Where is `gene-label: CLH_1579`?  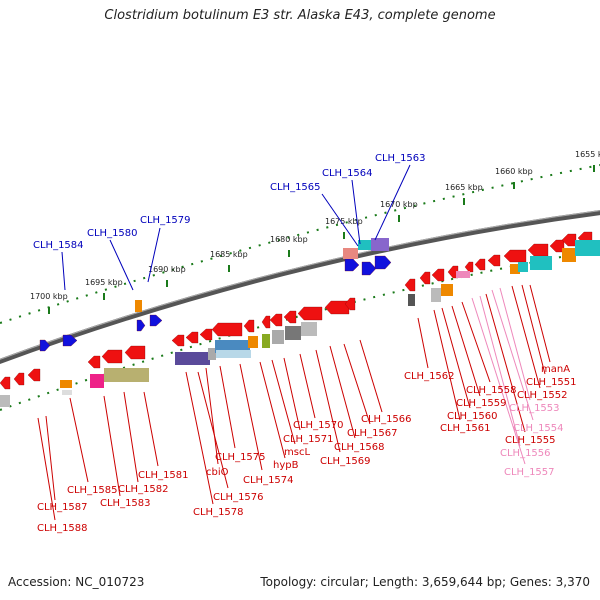 gene-label: CLH_1579 is located at coordinates (165, 220).